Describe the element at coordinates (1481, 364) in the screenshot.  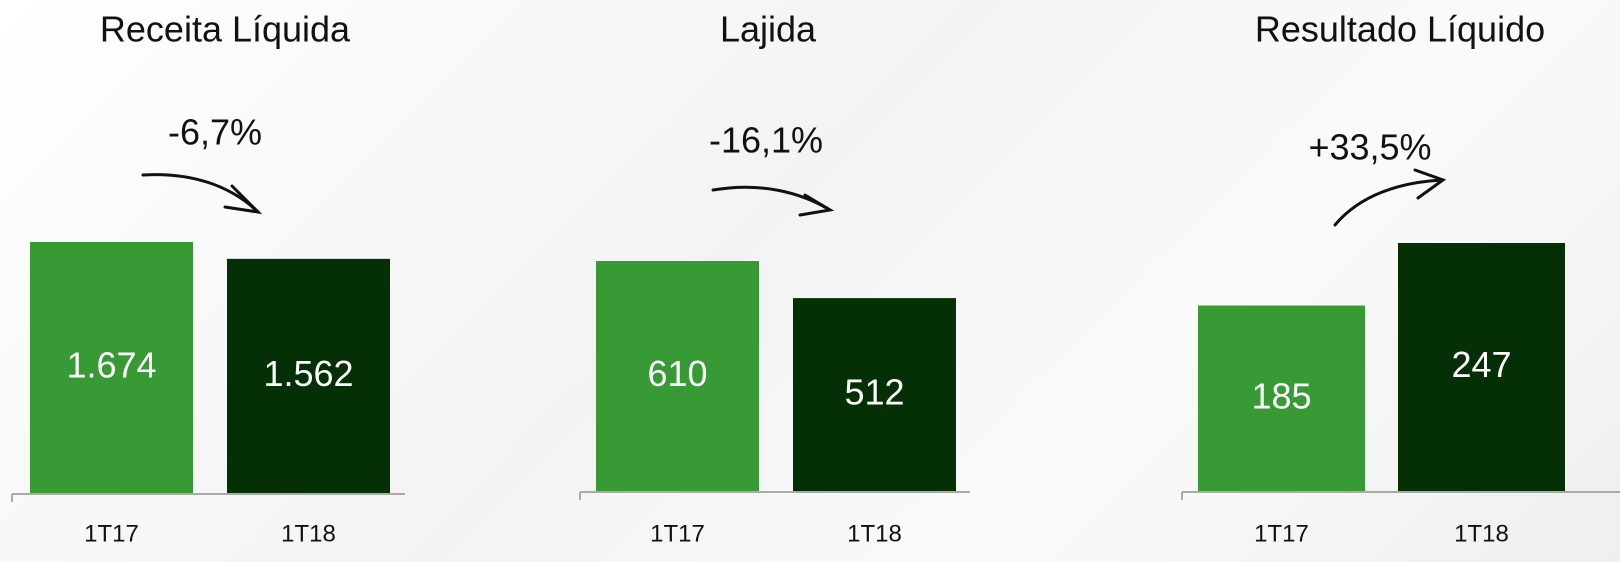
I see `value-label: 247` at that location.